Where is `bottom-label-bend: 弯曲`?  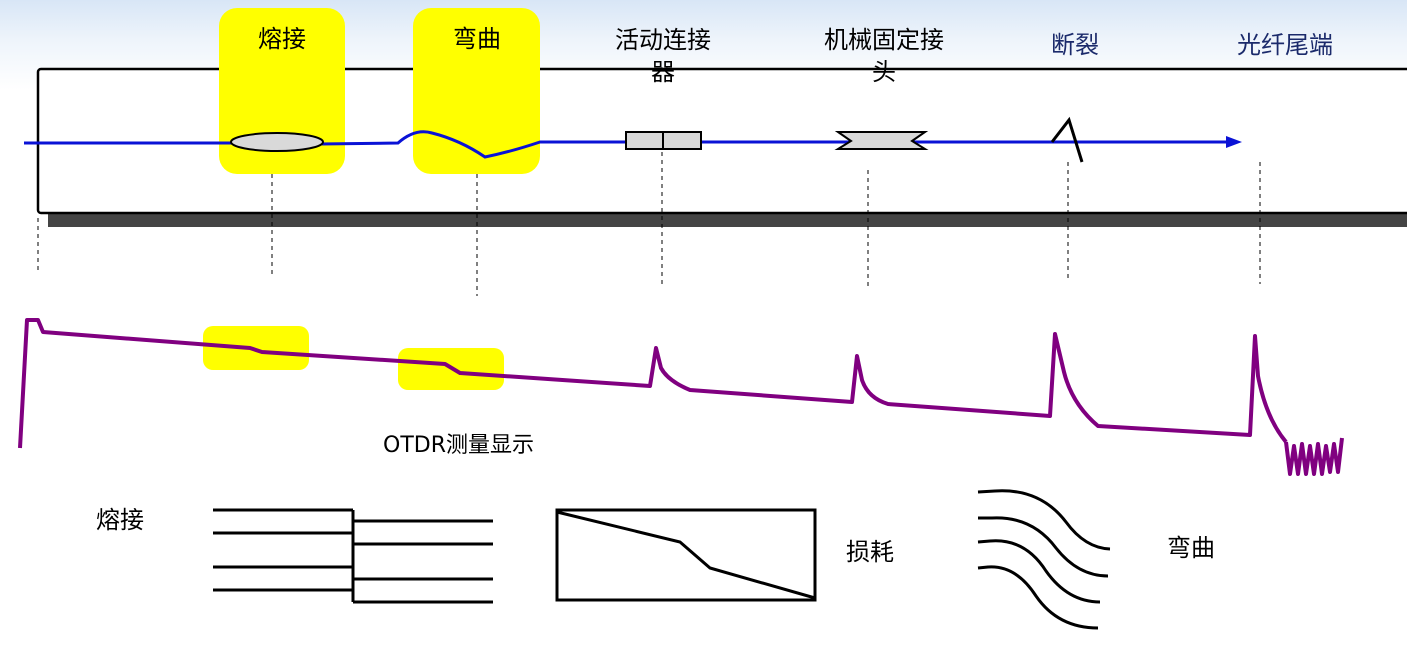 bottom-label-bend: 弯曲 is located at coordinates (1191, 548).